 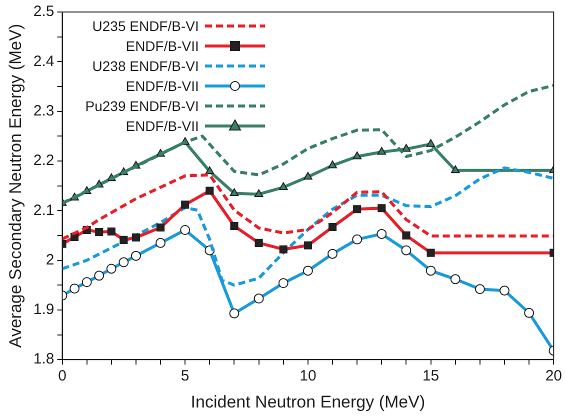 I want to click on y-tick-label: 2.1, so click(x=43, y=210).